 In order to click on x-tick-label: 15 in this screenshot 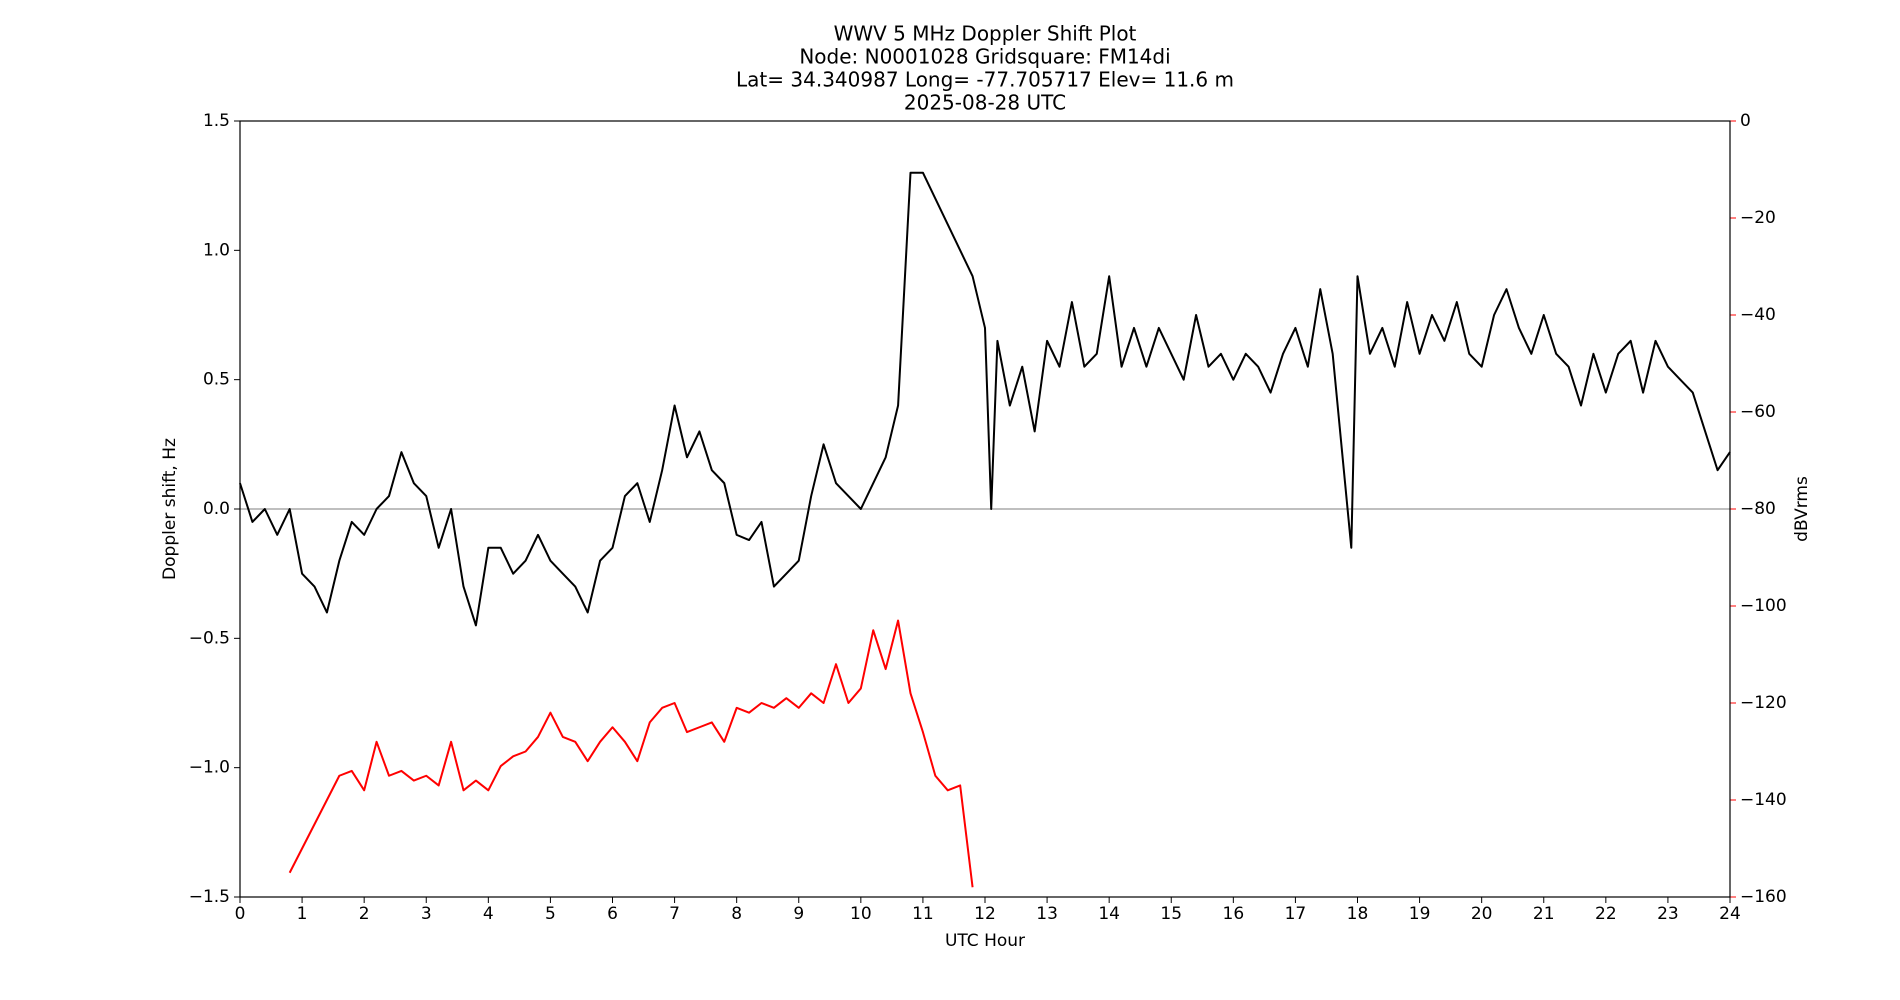, I will do `click(1171, 914)`.